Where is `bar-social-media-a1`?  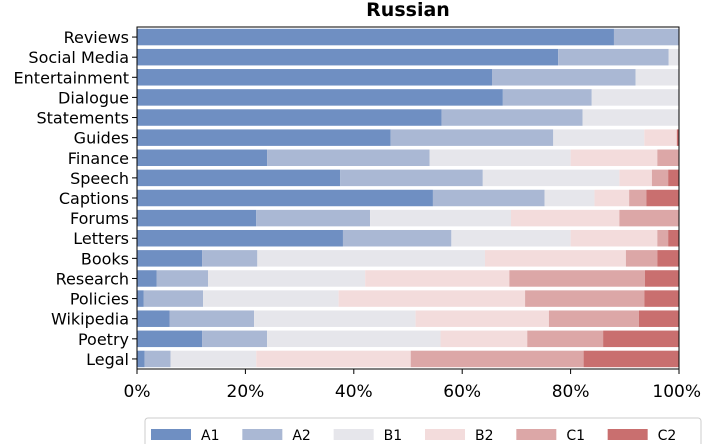 bar-social-media-a1 is located at coordinates (348, 57).